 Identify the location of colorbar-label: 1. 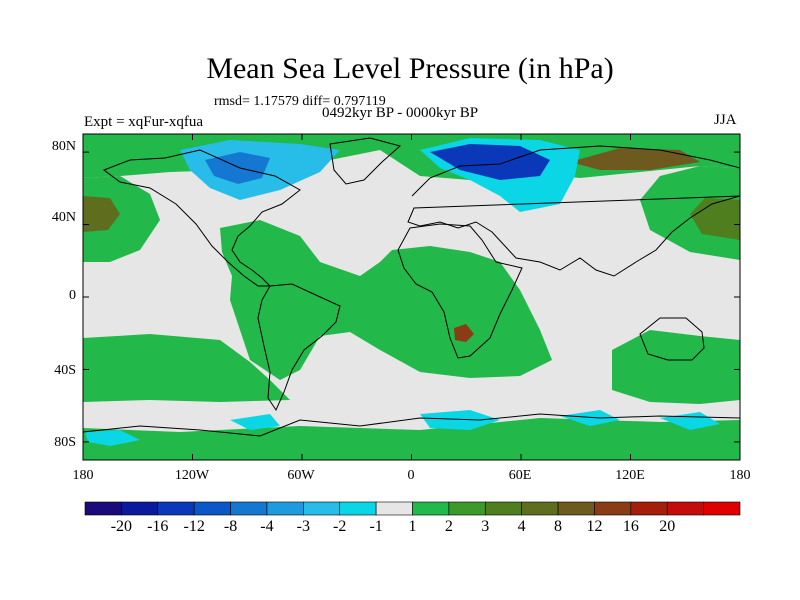
(412, 526).